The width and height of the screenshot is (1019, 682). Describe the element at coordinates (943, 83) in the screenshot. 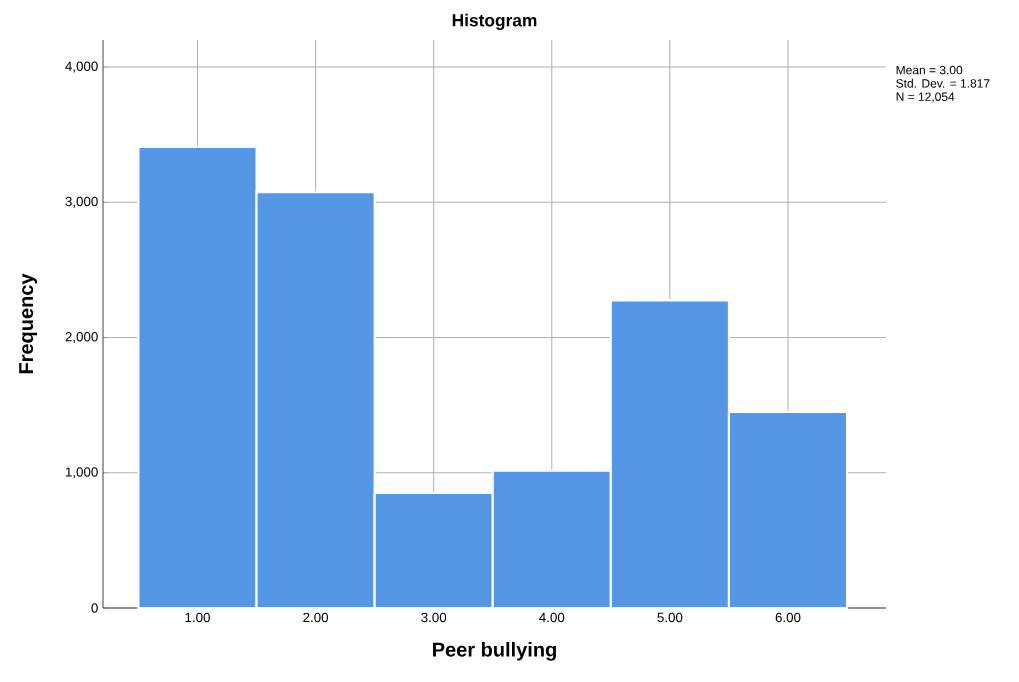

I see `text: Std. Dev. = 1.817` at that location.